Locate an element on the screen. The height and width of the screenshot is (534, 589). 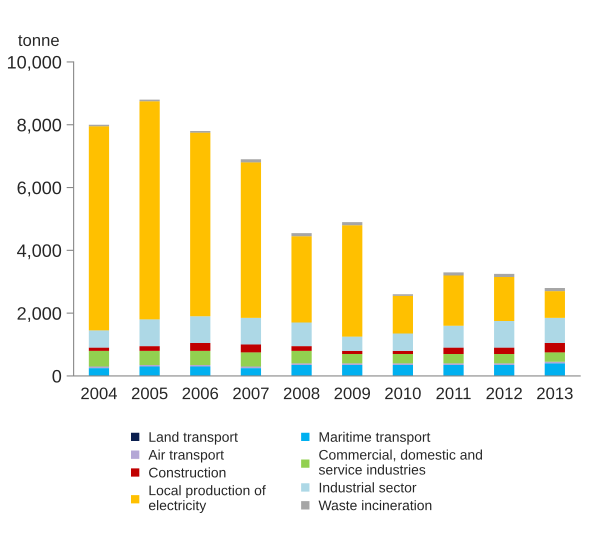
legend-label: Construction is located at coordinates (187, 472).